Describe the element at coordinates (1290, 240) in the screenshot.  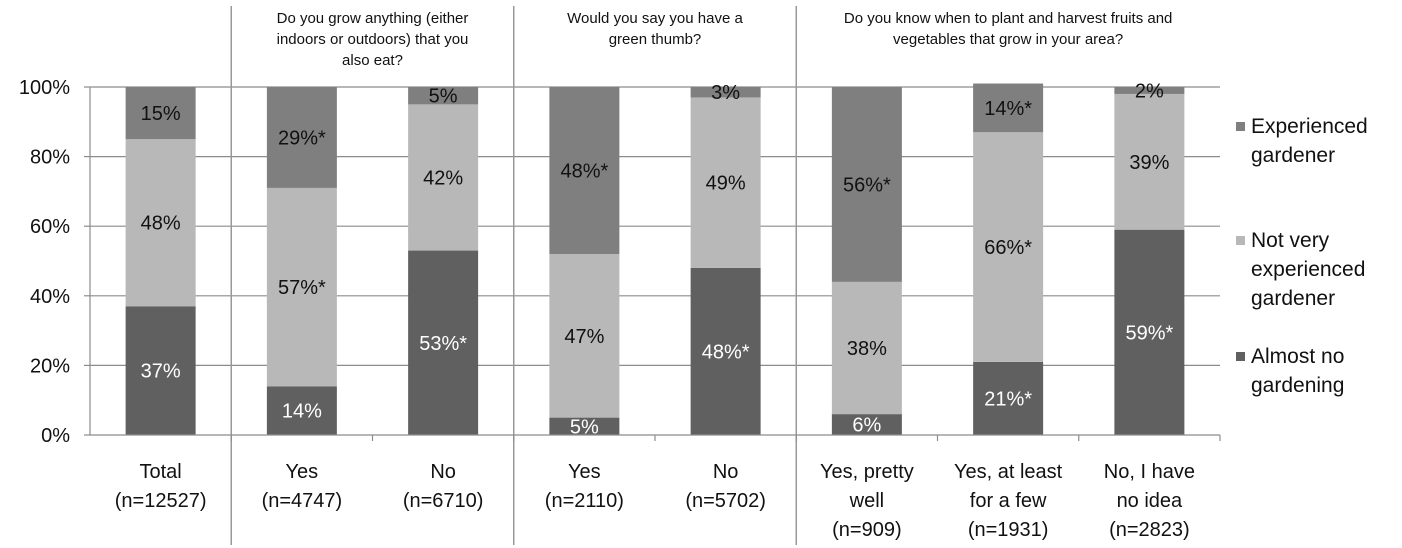
I see `legend-label: Not very` at that location.